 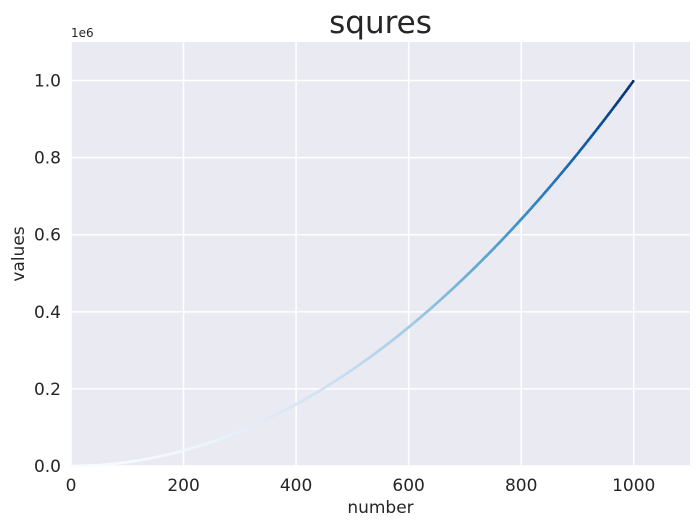 What do you see at coordinates (47, 467) in the screenshot?
I see `y-tick-label: 0.0` at bounding box center [47, 467].